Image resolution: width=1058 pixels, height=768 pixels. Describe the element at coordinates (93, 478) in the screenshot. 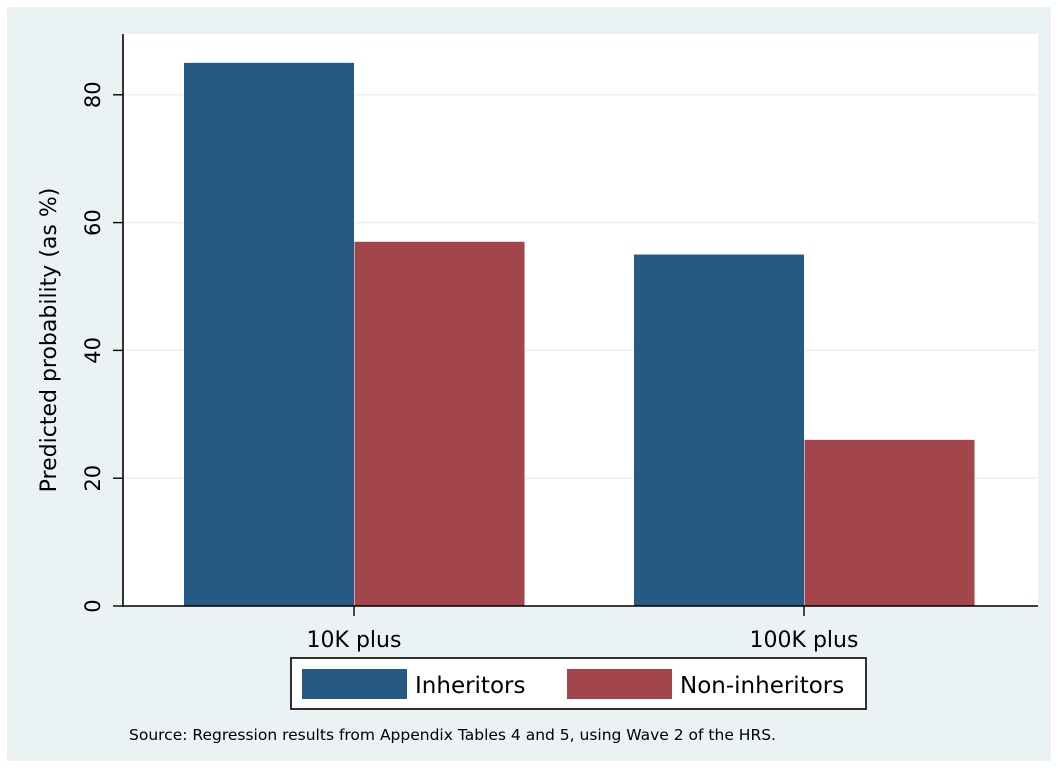

I see `y-tick-label: 20` at that location.